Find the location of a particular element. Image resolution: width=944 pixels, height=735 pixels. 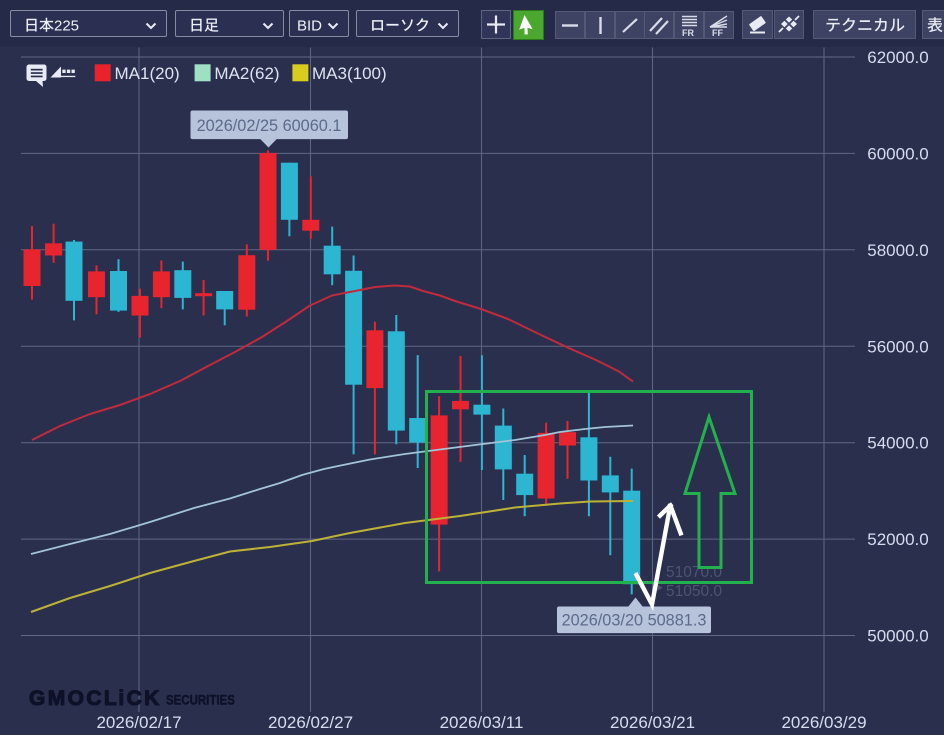

svg-text: 2026/03/21 is located at coordinates (652, 722).